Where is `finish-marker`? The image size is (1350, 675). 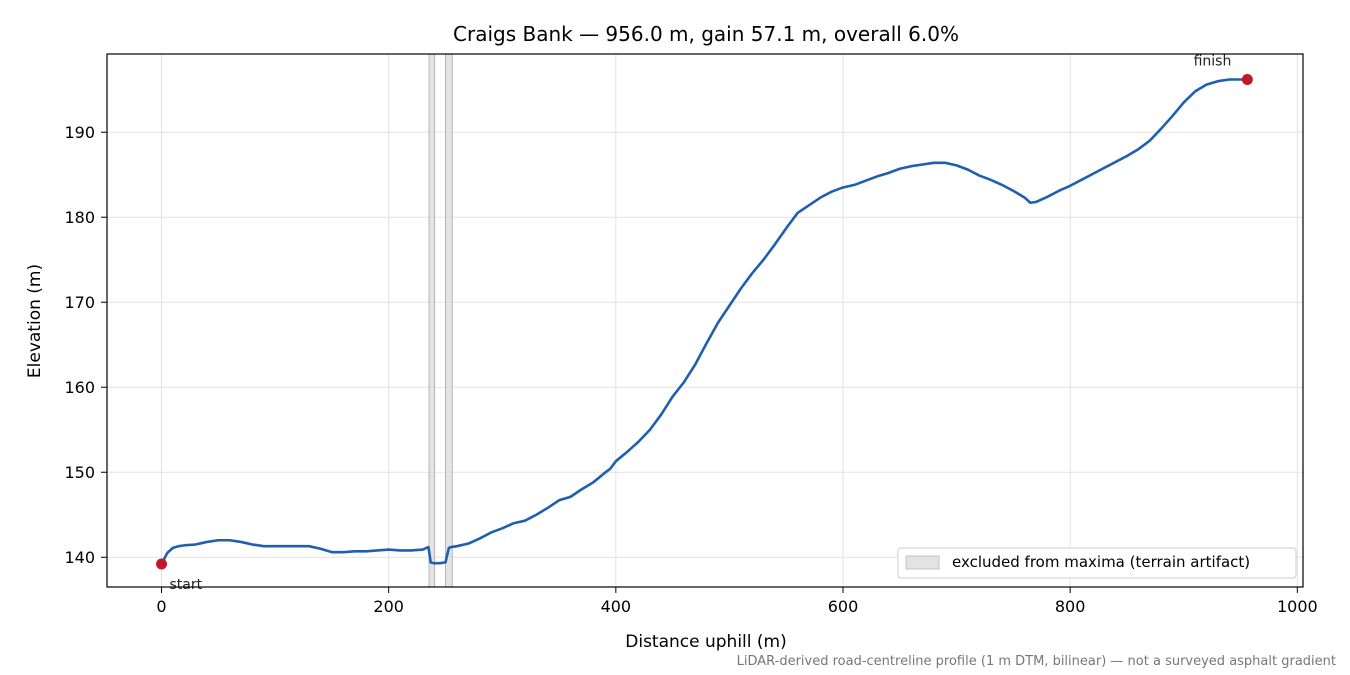 finish-marker is located at coordinates (1247, 80).